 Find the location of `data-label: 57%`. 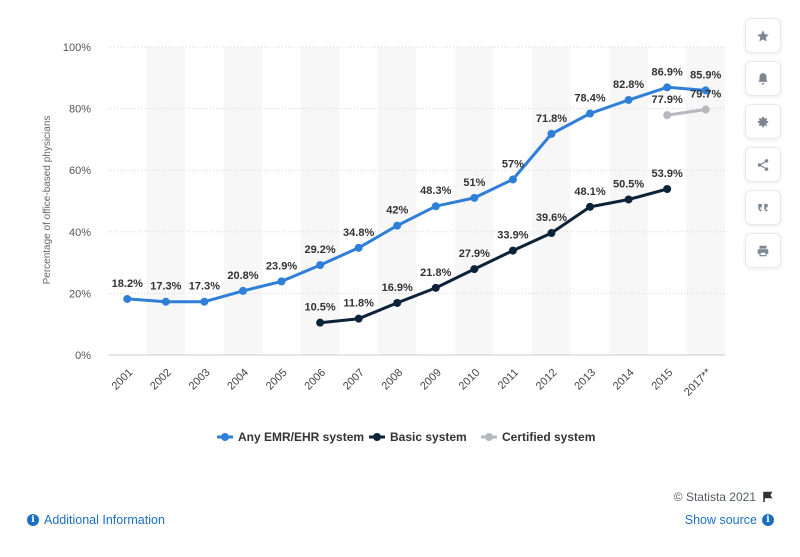

data-label: 57% is located at coordinates (513, 164).